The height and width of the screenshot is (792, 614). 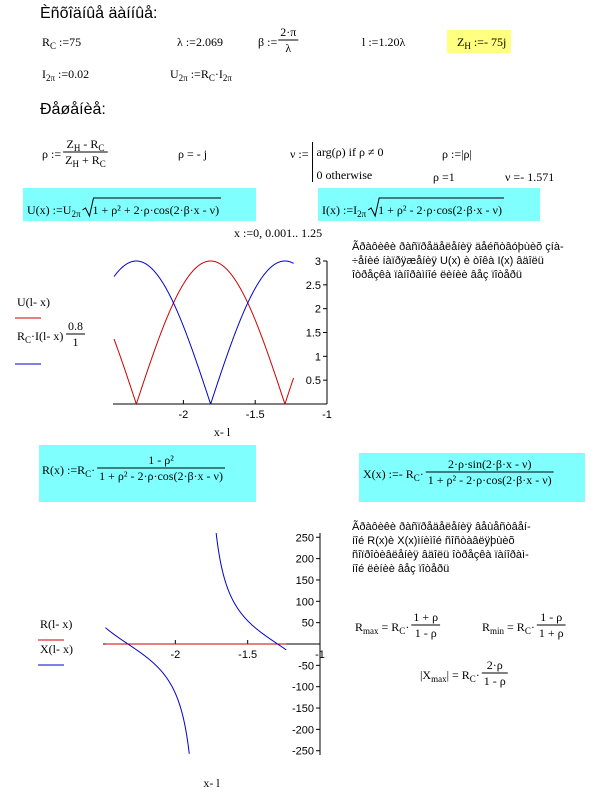 What do you see at coordinates (458, 675) in the screenshot?
I see `text-part: | = R` at bounding box center [458, 675].